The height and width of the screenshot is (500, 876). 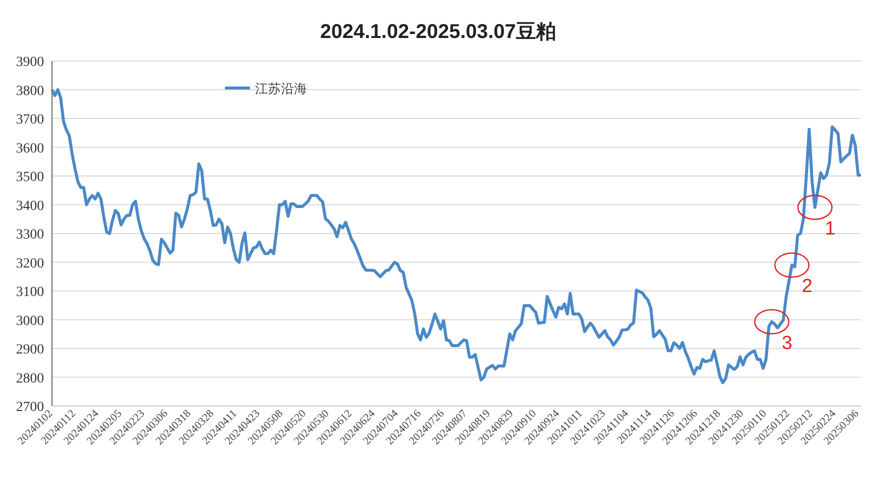 What do you see at coordinates (30, 321) in the screenshot?
I see `y-tick-label: 3000` at bounding box center [30, 321].